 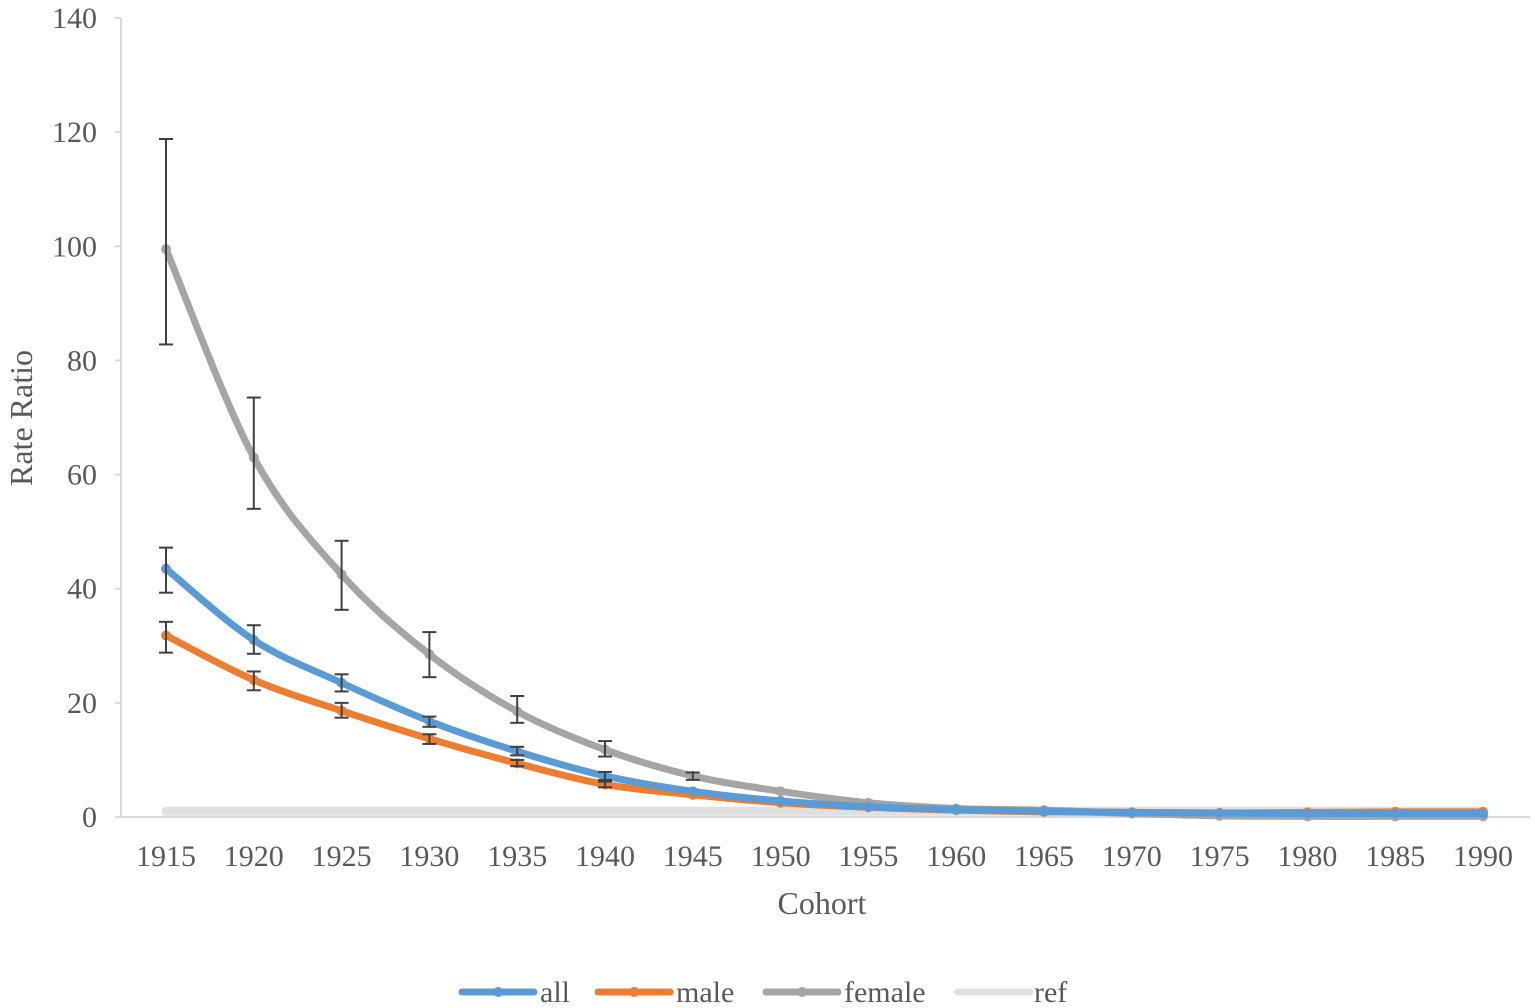 I want to click on x-tick-label: 1945, so click(x=693, y=856).